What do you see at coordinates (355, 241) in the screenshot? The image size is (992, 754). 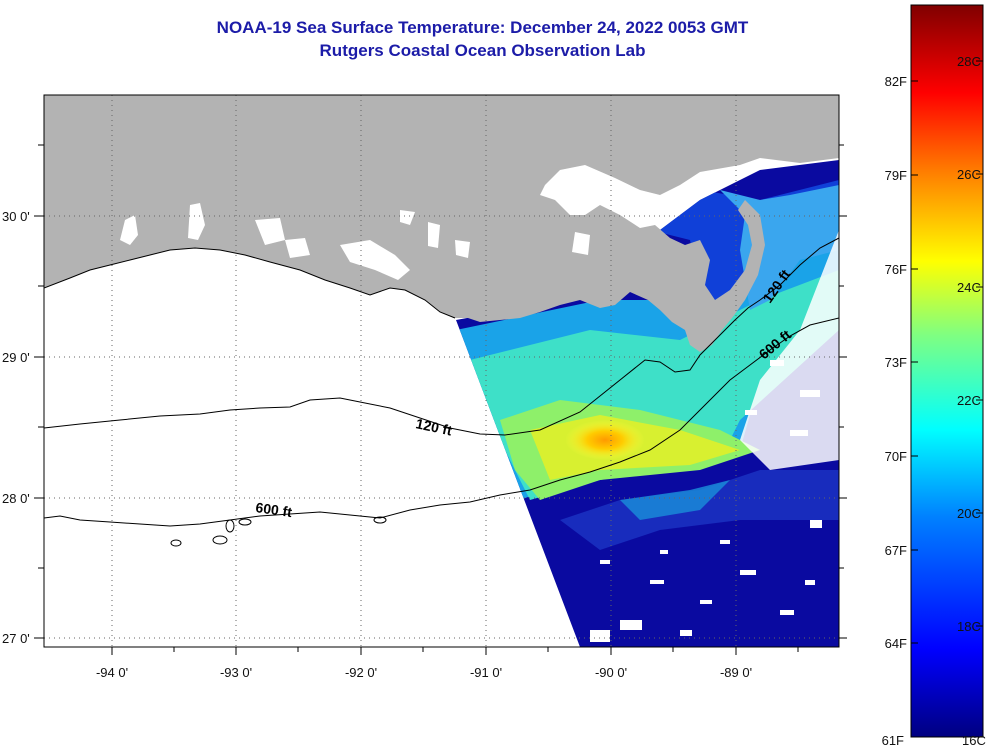 I see `land-lakes` at bounding box center [355, 241].